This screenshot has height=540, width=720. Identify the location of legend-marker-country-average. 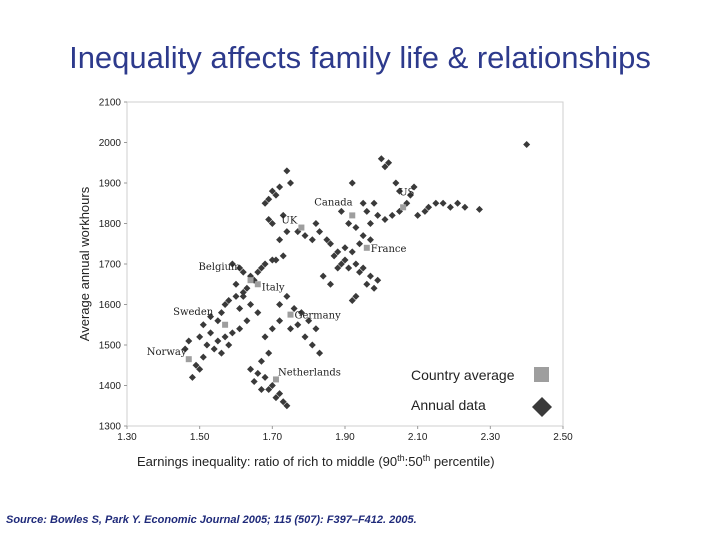
(541, 374).